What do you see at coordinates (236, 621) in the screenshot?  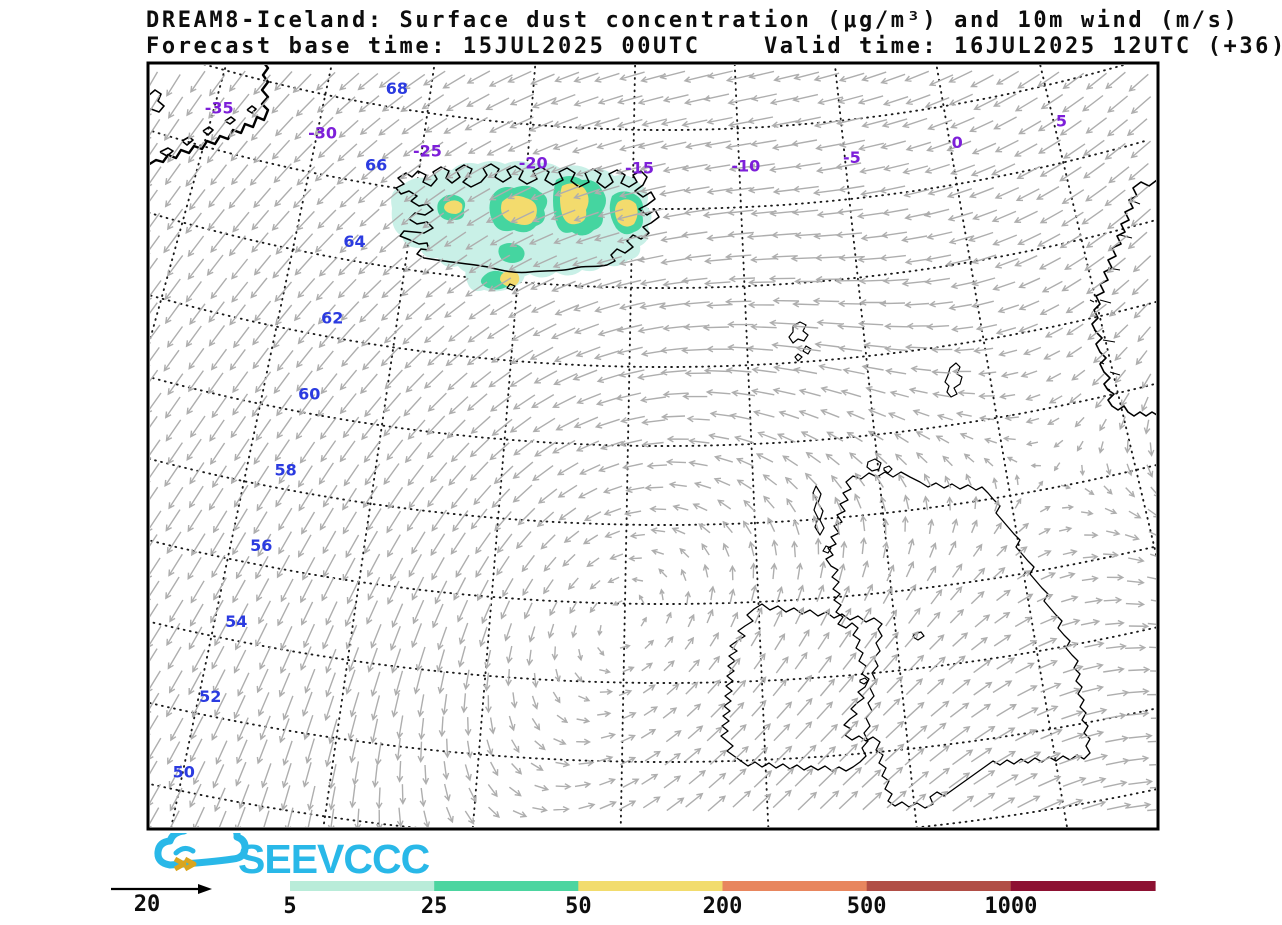 I see `latitude-label: 54` at bounding box center [236, 621].